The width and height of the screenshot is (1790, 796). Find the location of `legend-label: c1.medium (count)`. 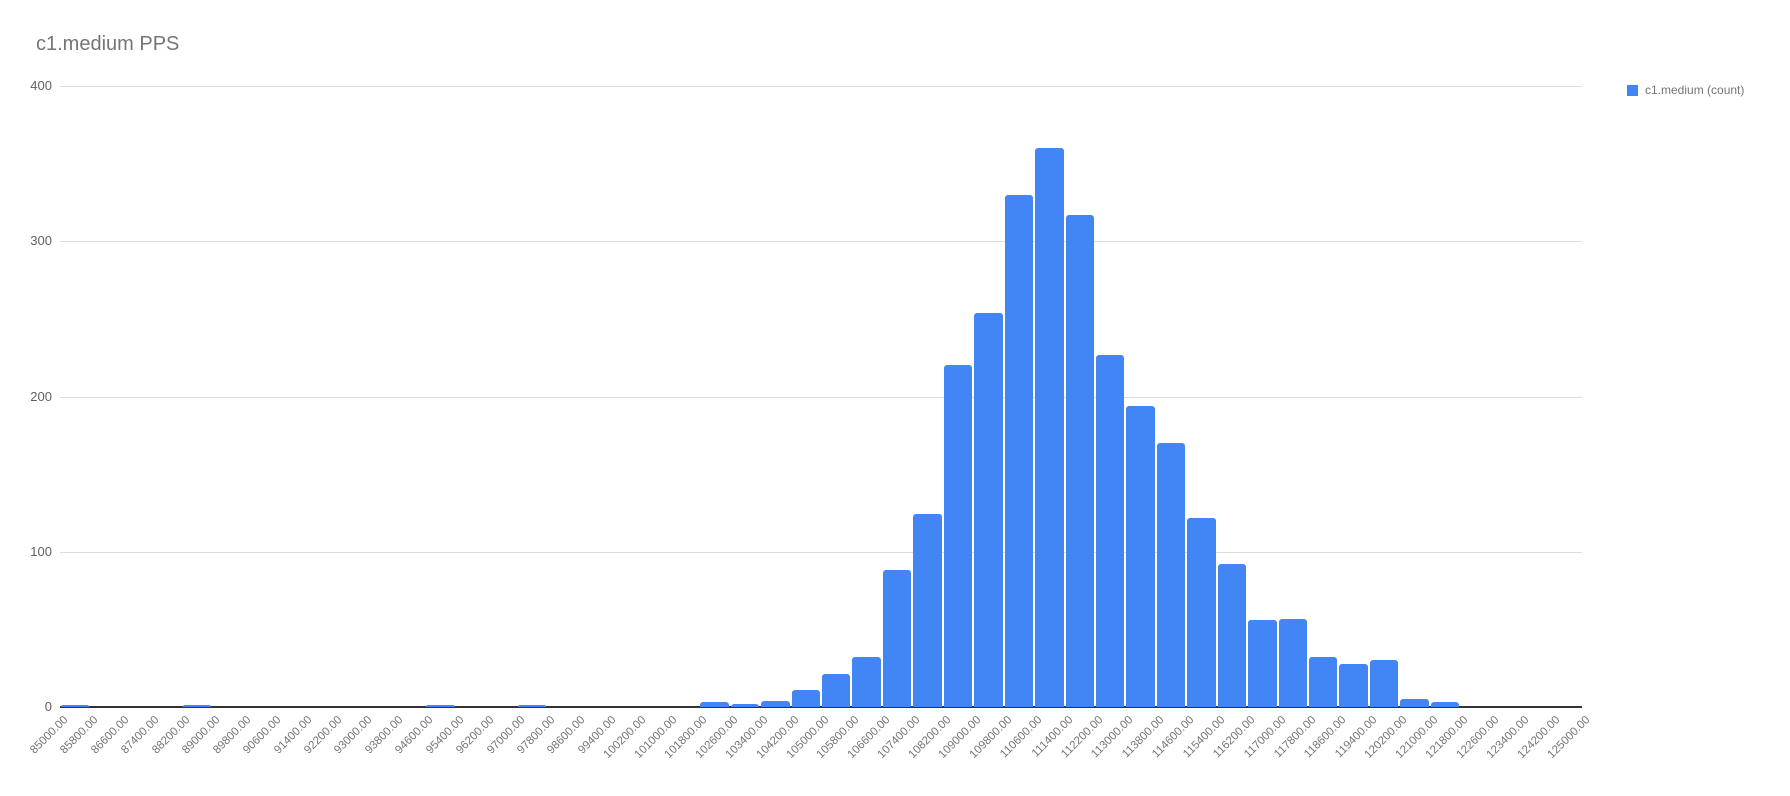

legend-label: c1.medium (count) is located at coordinates (1695, 90).